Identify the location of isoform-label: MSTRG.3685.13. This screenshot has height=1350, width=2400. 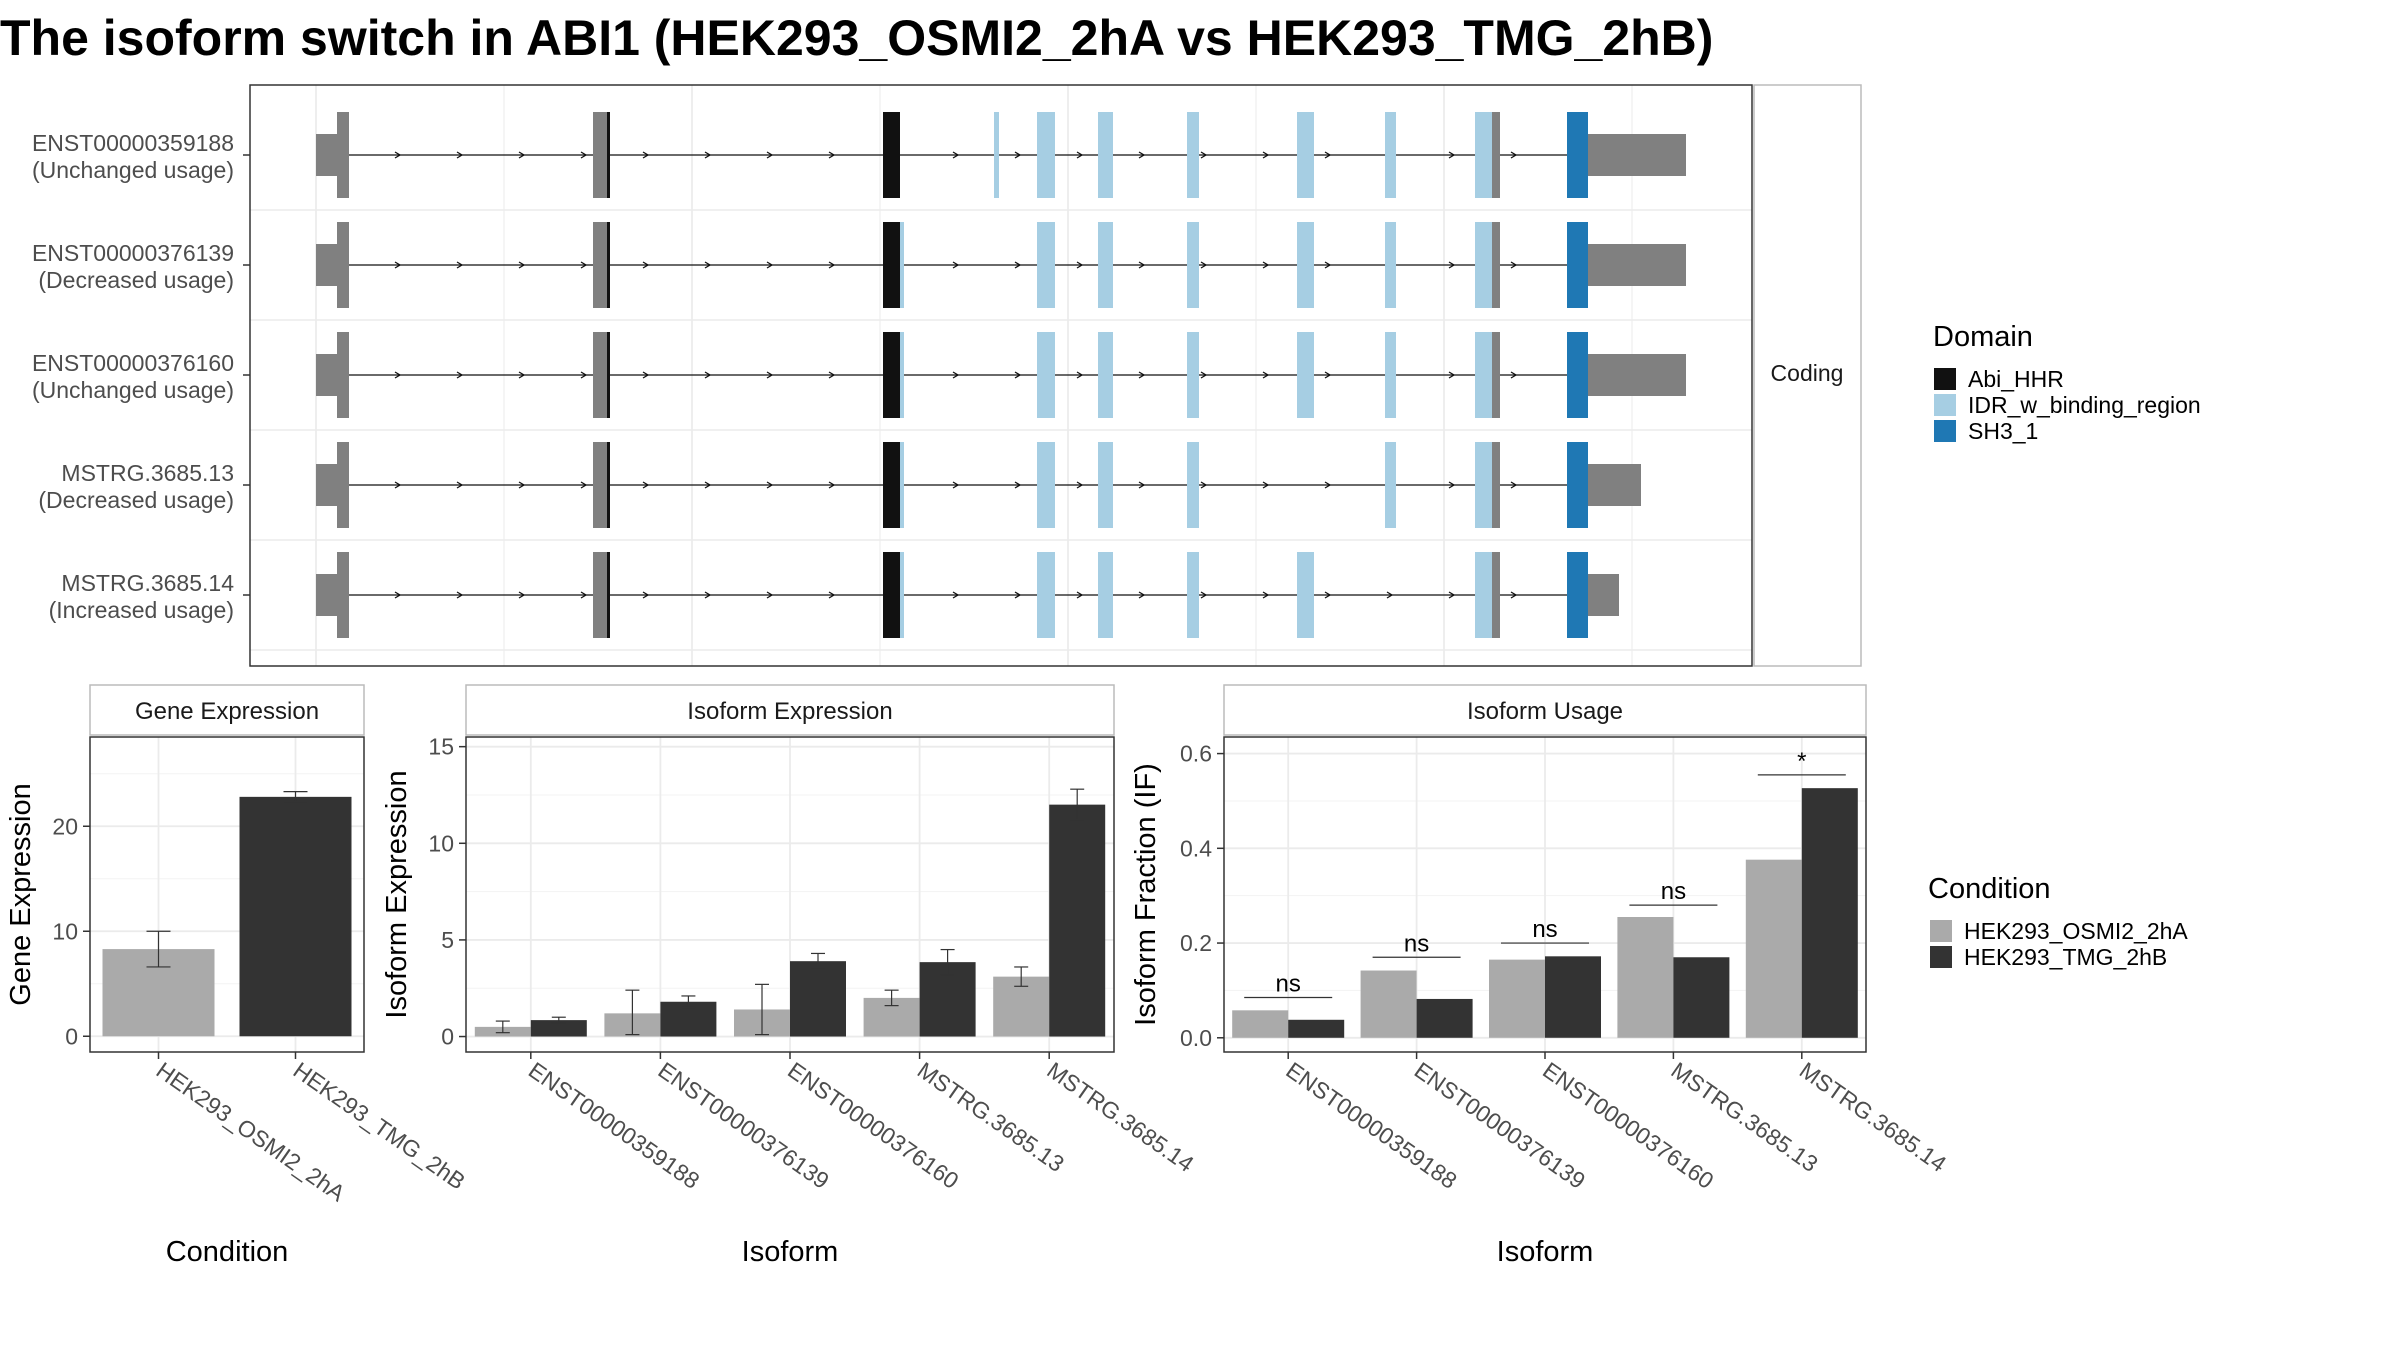
(147, 473).